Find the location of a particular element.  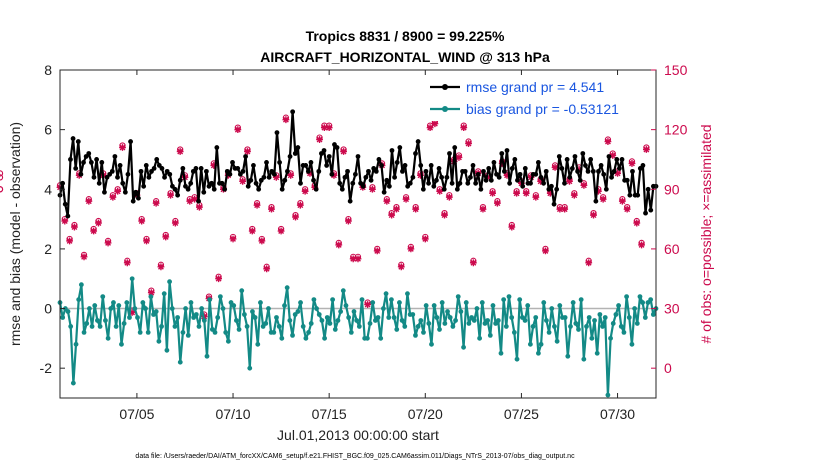

chart-title: Tropics 8831 / 8900 = 99.225% is located at coordinates (405, 36).